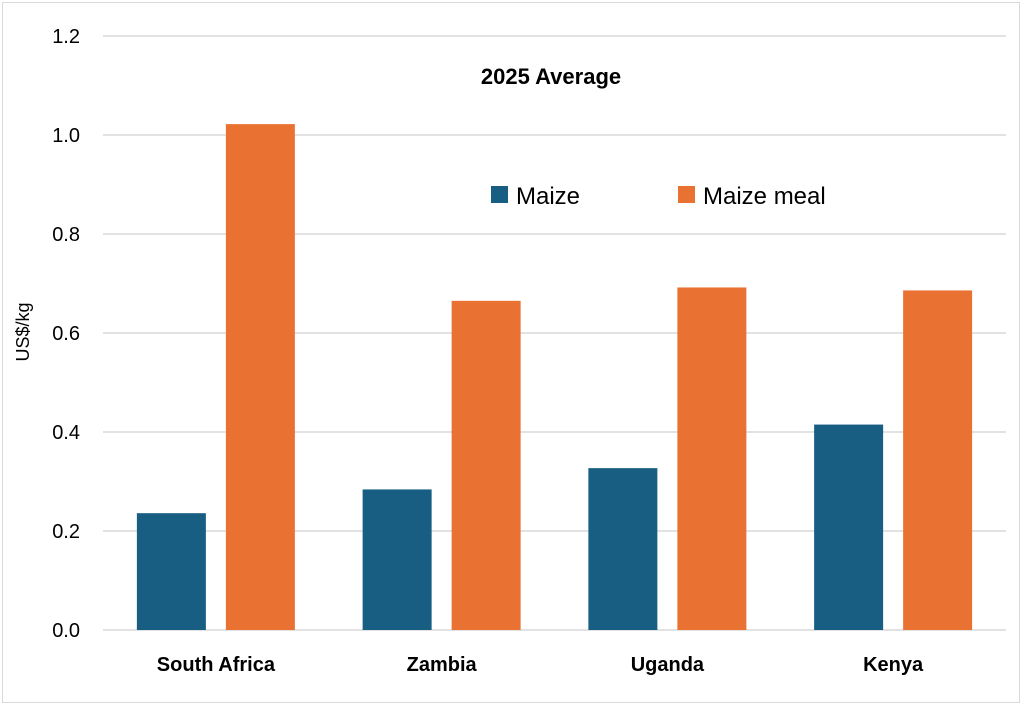  I want to click on legend-label: Maize meal, so click(764, 196).